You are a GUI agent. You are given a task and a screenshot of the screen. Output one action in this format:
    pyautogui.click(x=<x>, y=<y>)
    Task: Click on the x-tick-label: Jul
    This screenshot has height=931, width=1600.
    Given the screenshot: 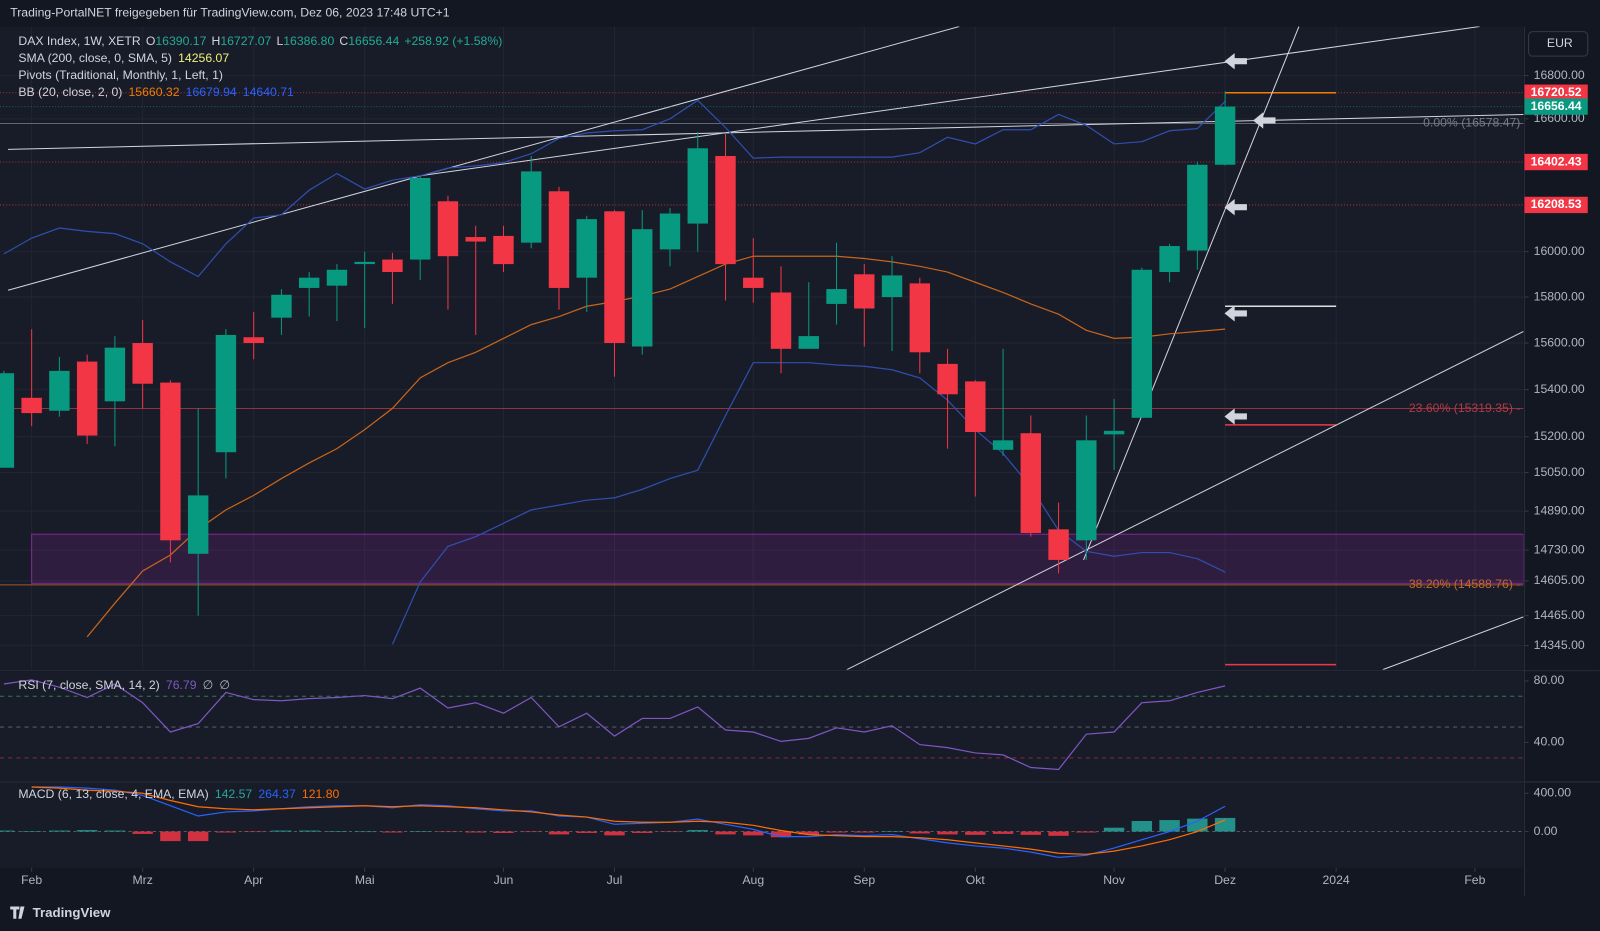 What is the action you would take?
    pyautogui.click(x=615, y=880)
    